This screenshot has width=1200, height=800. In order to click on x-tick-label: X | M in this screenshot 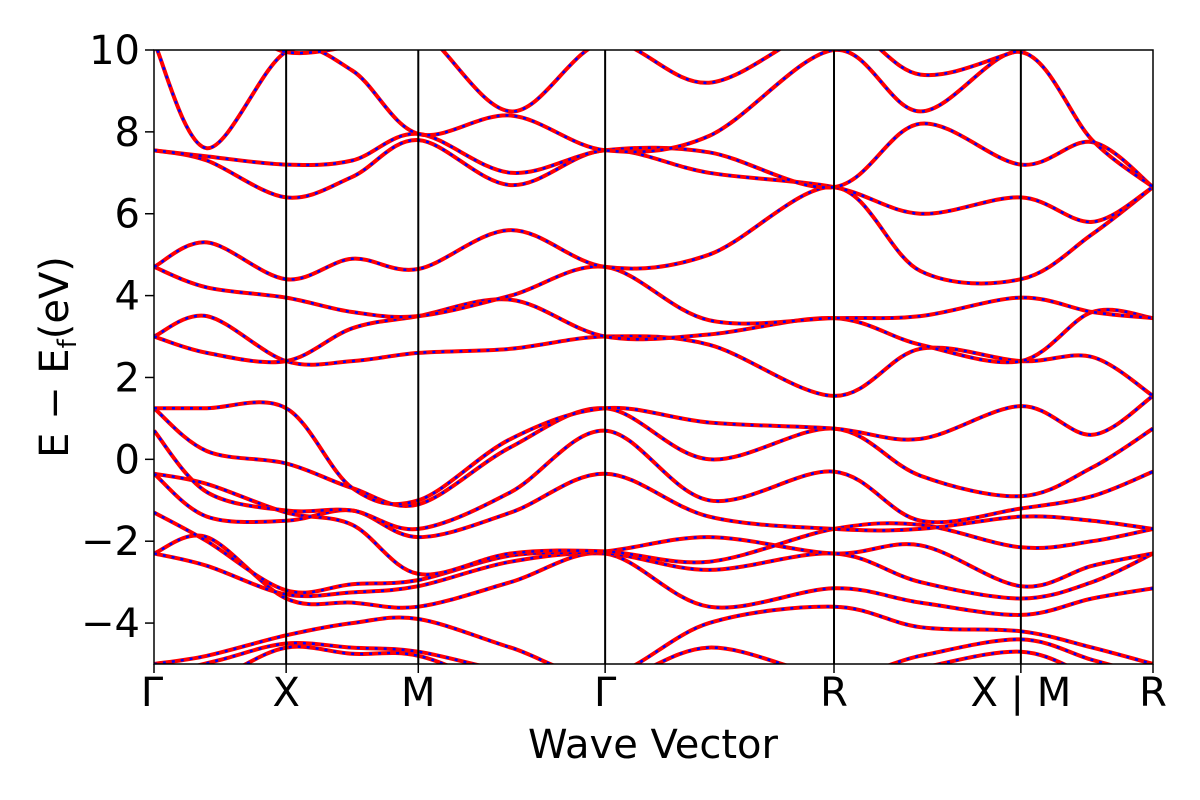, I will do `click(1020, 693)`.